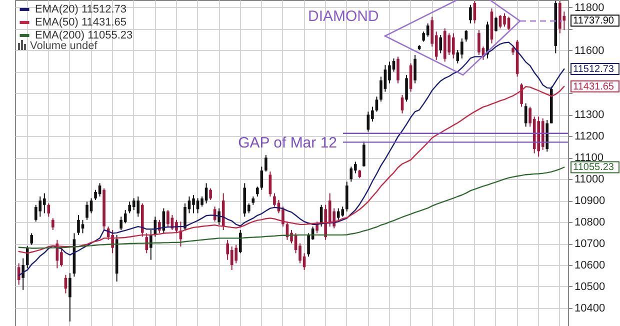 The height and width of the screenshot is (326, 620). I want to click on y-tick-label: 10800, so click(590, 222).